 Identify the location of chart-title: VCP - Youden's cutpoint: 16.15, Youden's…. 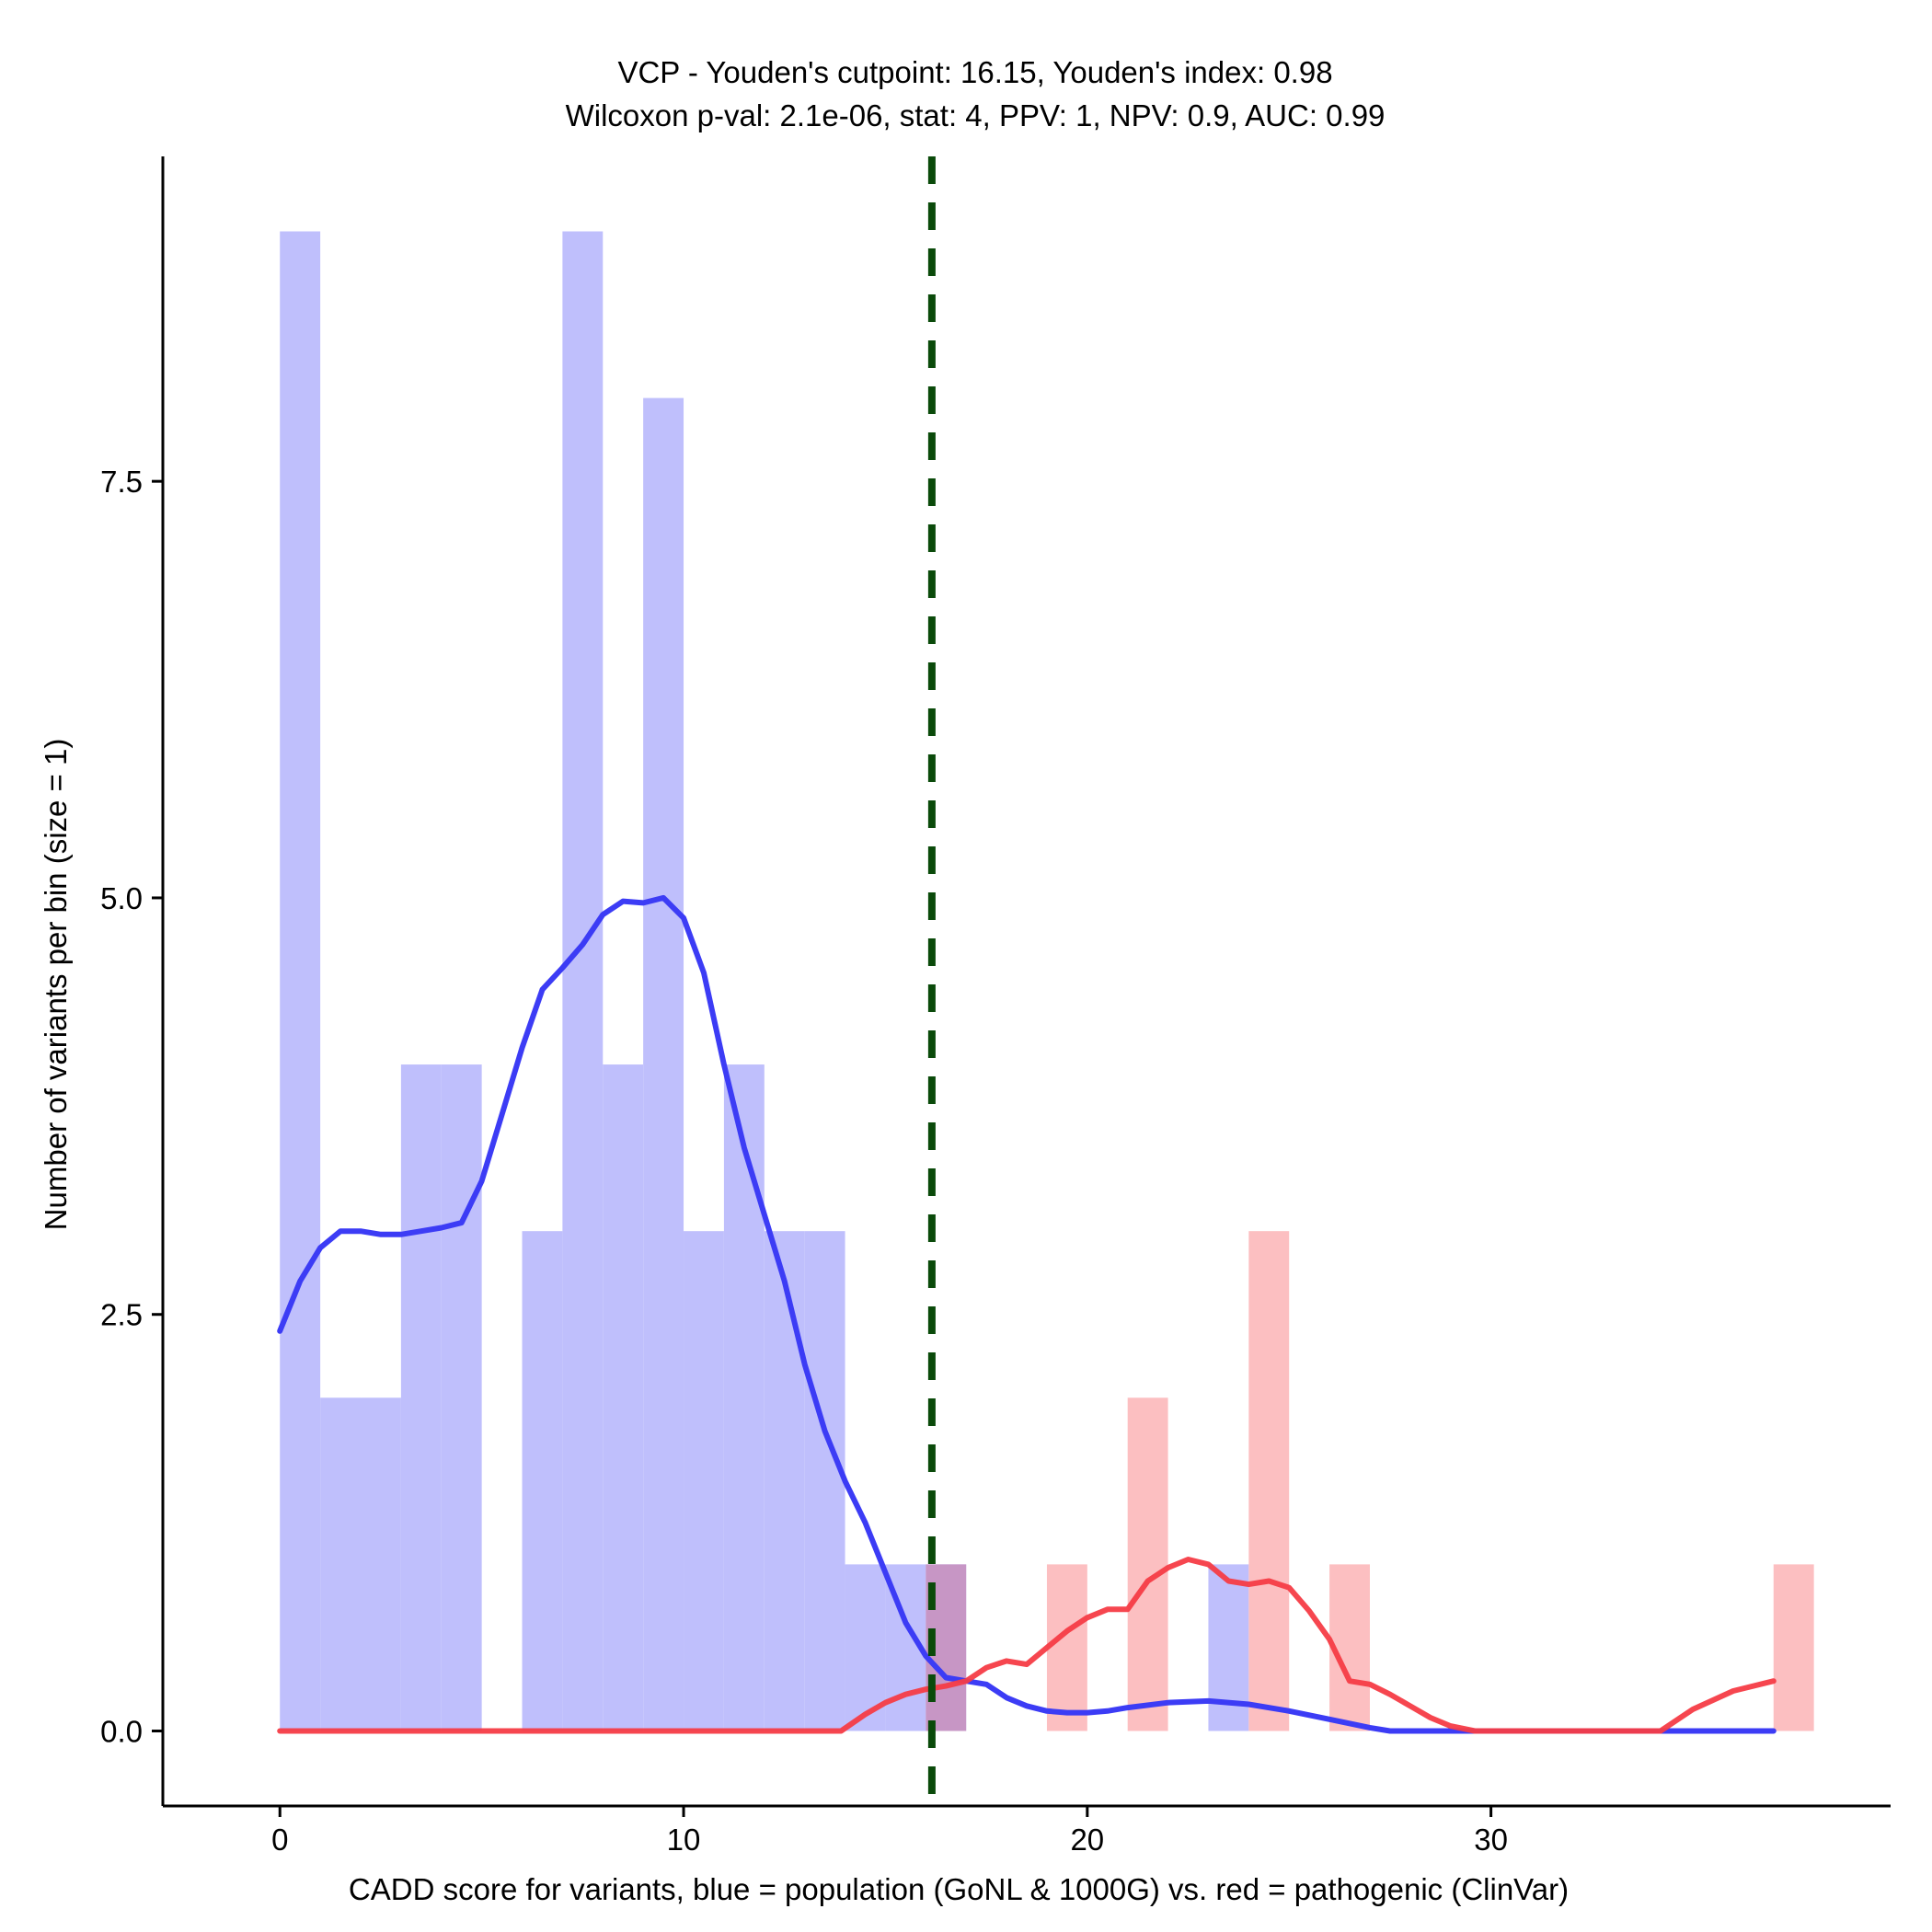
(974, 72).